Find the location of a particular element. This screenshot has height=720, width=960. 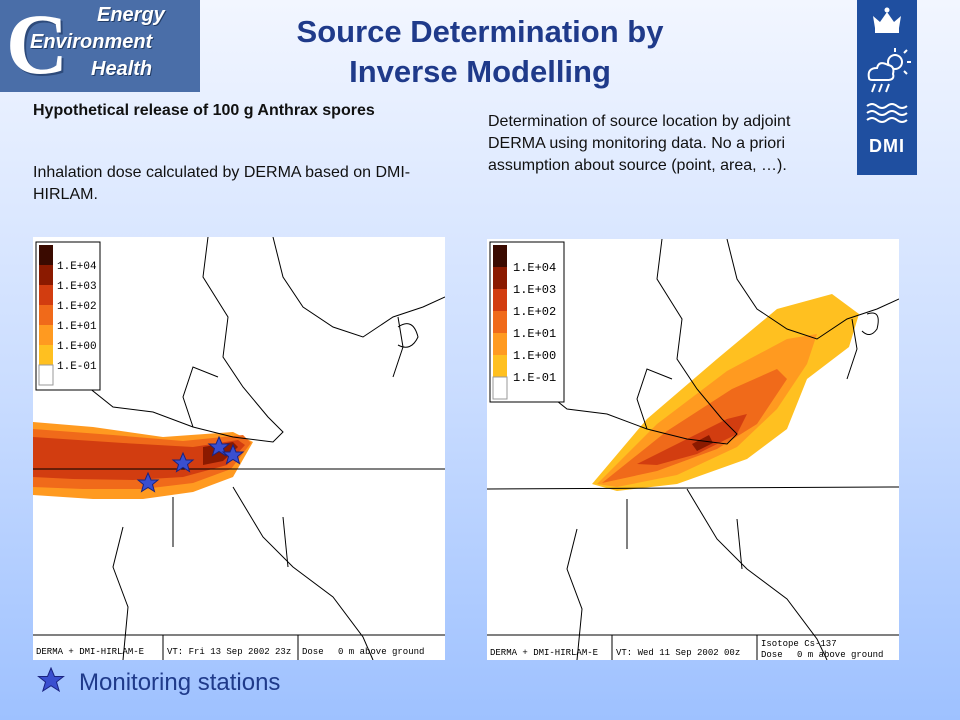

logo-word-energy: Energy is located at coordinates (131, 15).